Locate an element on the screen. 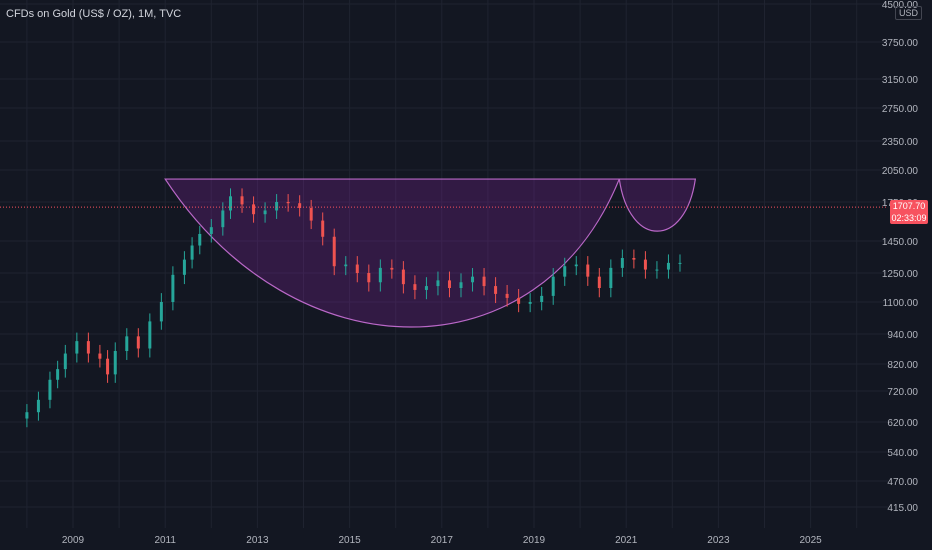 This screenshot has width=932, height=550. x-tick-label: 2013 is located at coordinates (257, 540).